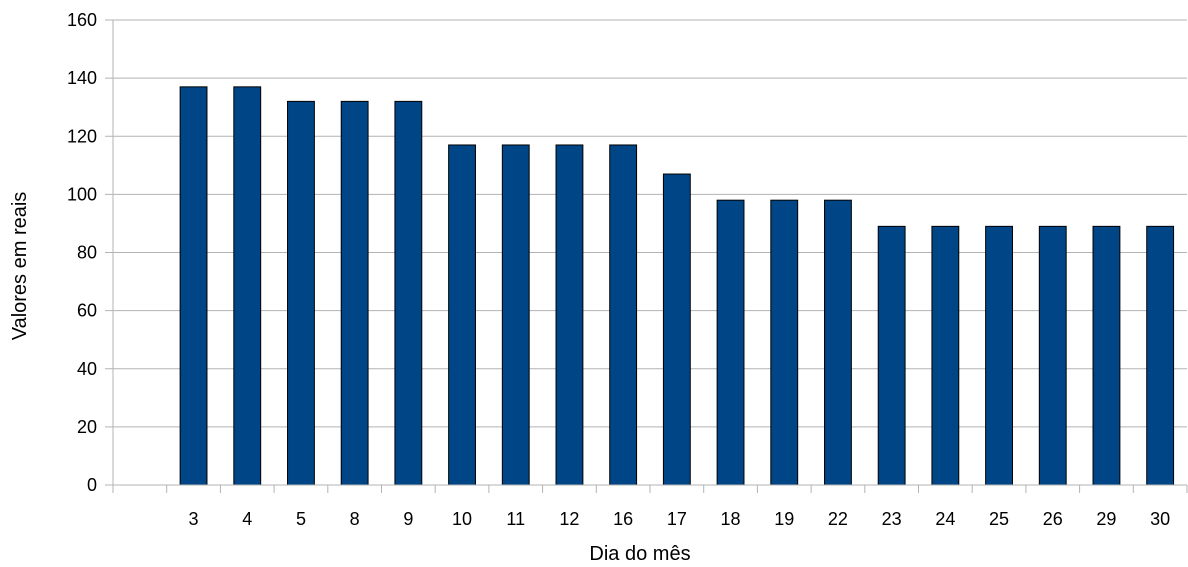 The width and height of the screenshot is (1188, 567). I want to click on x-tick-label: 18, so click(731, 519).